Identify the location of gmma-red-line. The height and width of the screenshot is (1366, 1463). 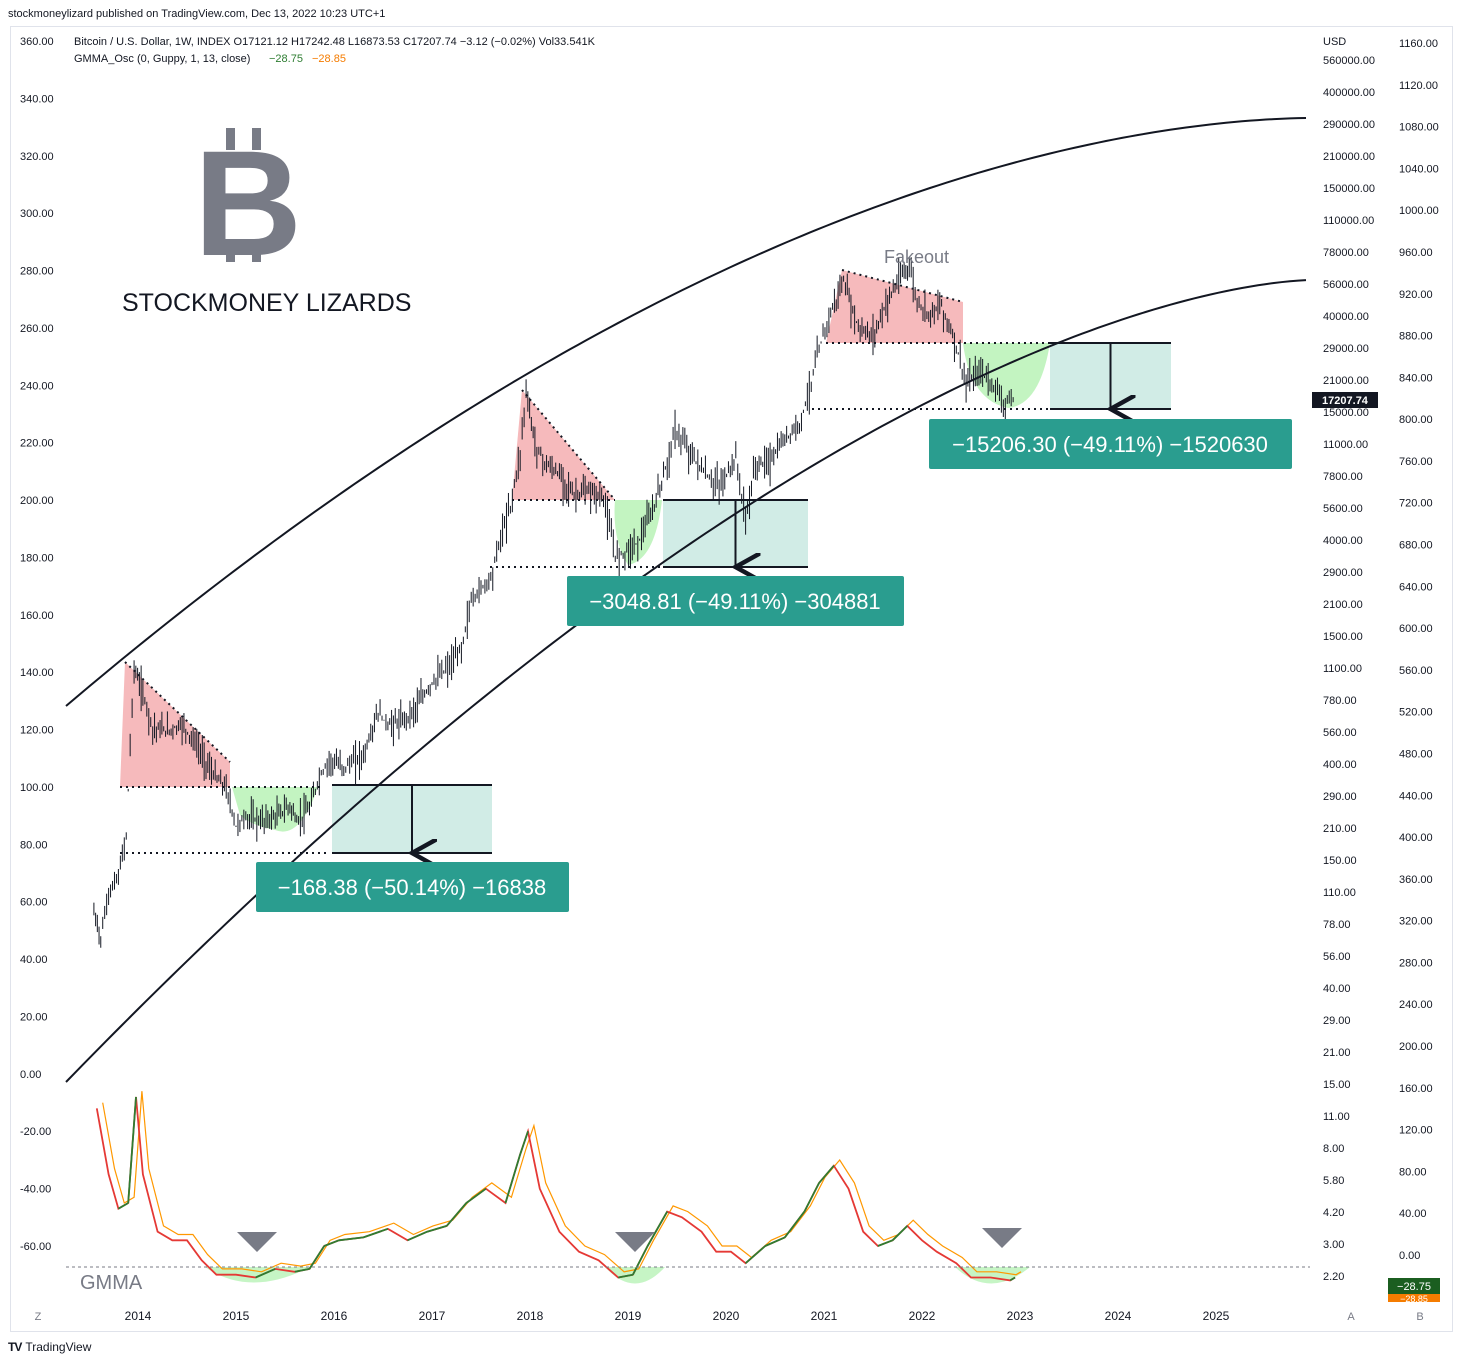
(555, 1189).